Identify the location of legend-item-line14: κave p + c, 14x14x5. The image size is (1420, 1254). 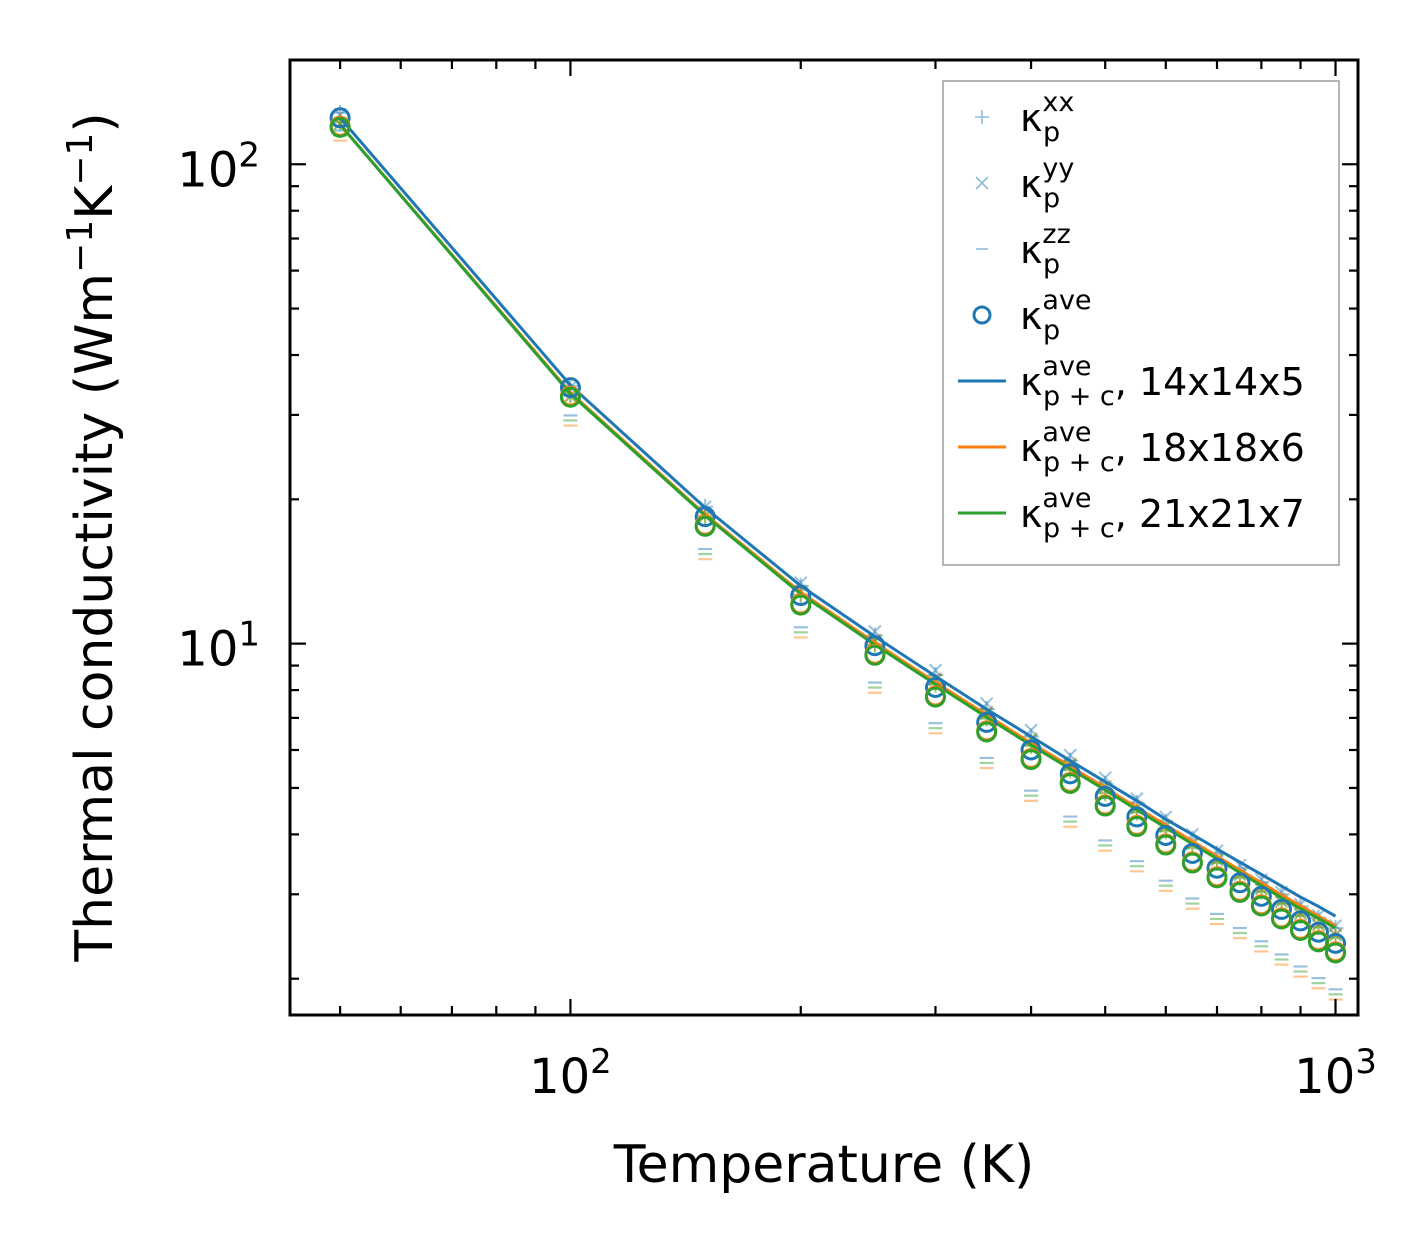
(1131, 381).